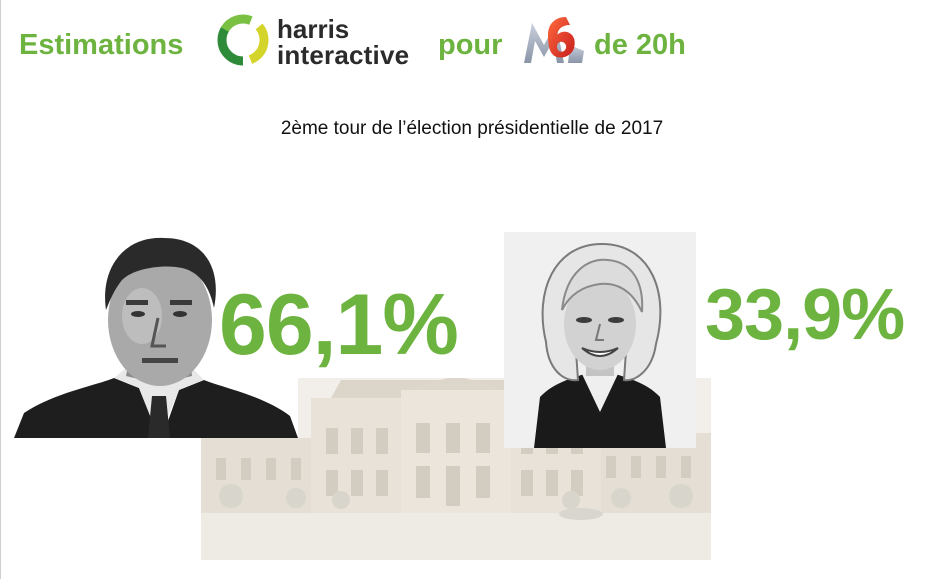  What do you see at coordinates (0, 289) in the screenshot?
I see `left-border` at bounding box center [0, 289].